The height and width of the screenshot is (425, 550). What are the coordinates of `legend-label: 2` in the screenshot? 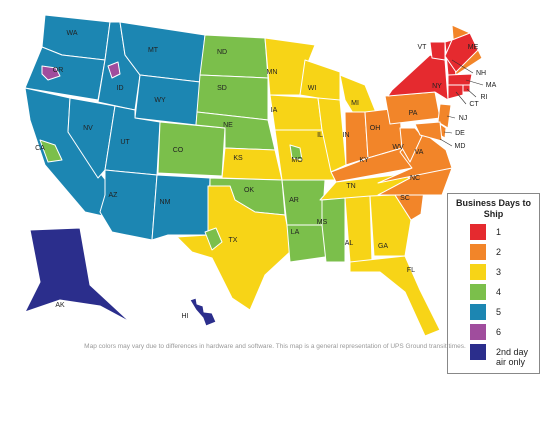 It's located at (499, 252).